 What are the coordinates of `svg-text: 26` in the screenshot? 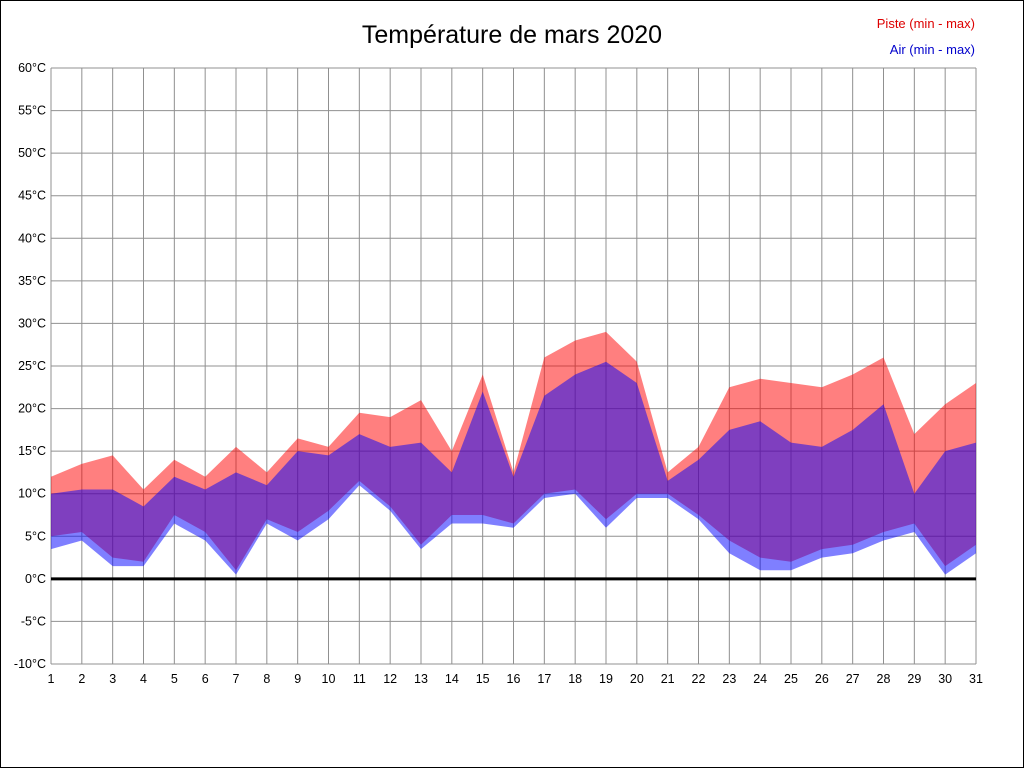 It's located at (822, 679).